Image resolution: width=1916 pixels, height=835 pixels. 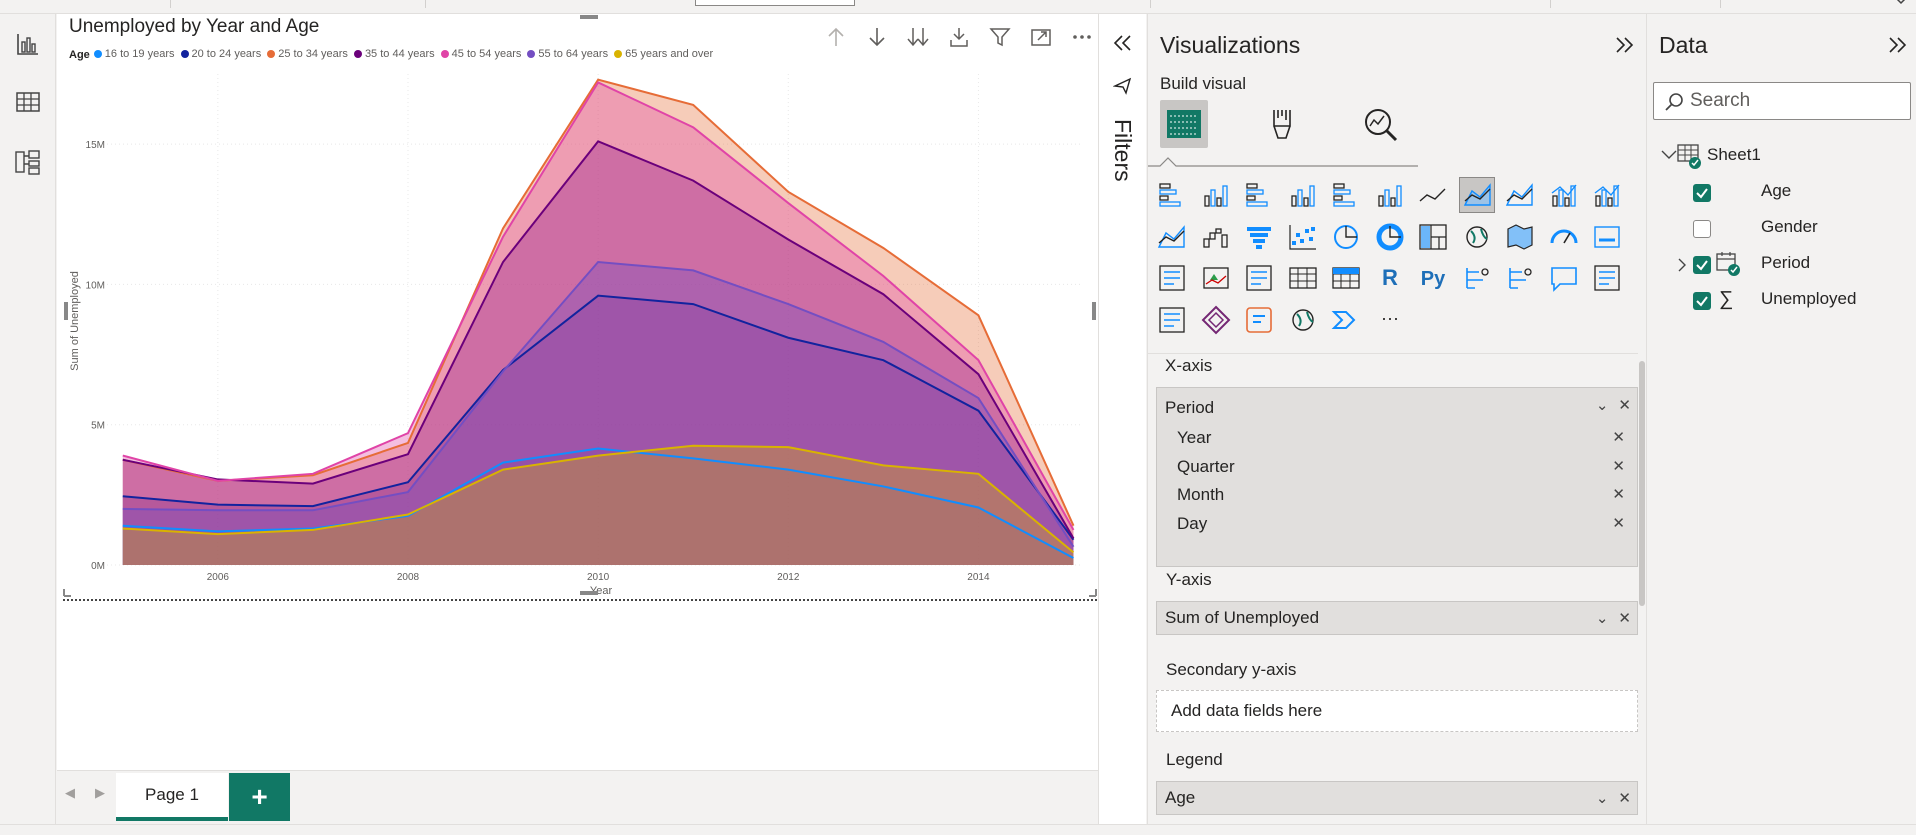 I want to click on y-axis-field: Sum of Unemployed ⌄ ✕, so click(x=1397, y=618).